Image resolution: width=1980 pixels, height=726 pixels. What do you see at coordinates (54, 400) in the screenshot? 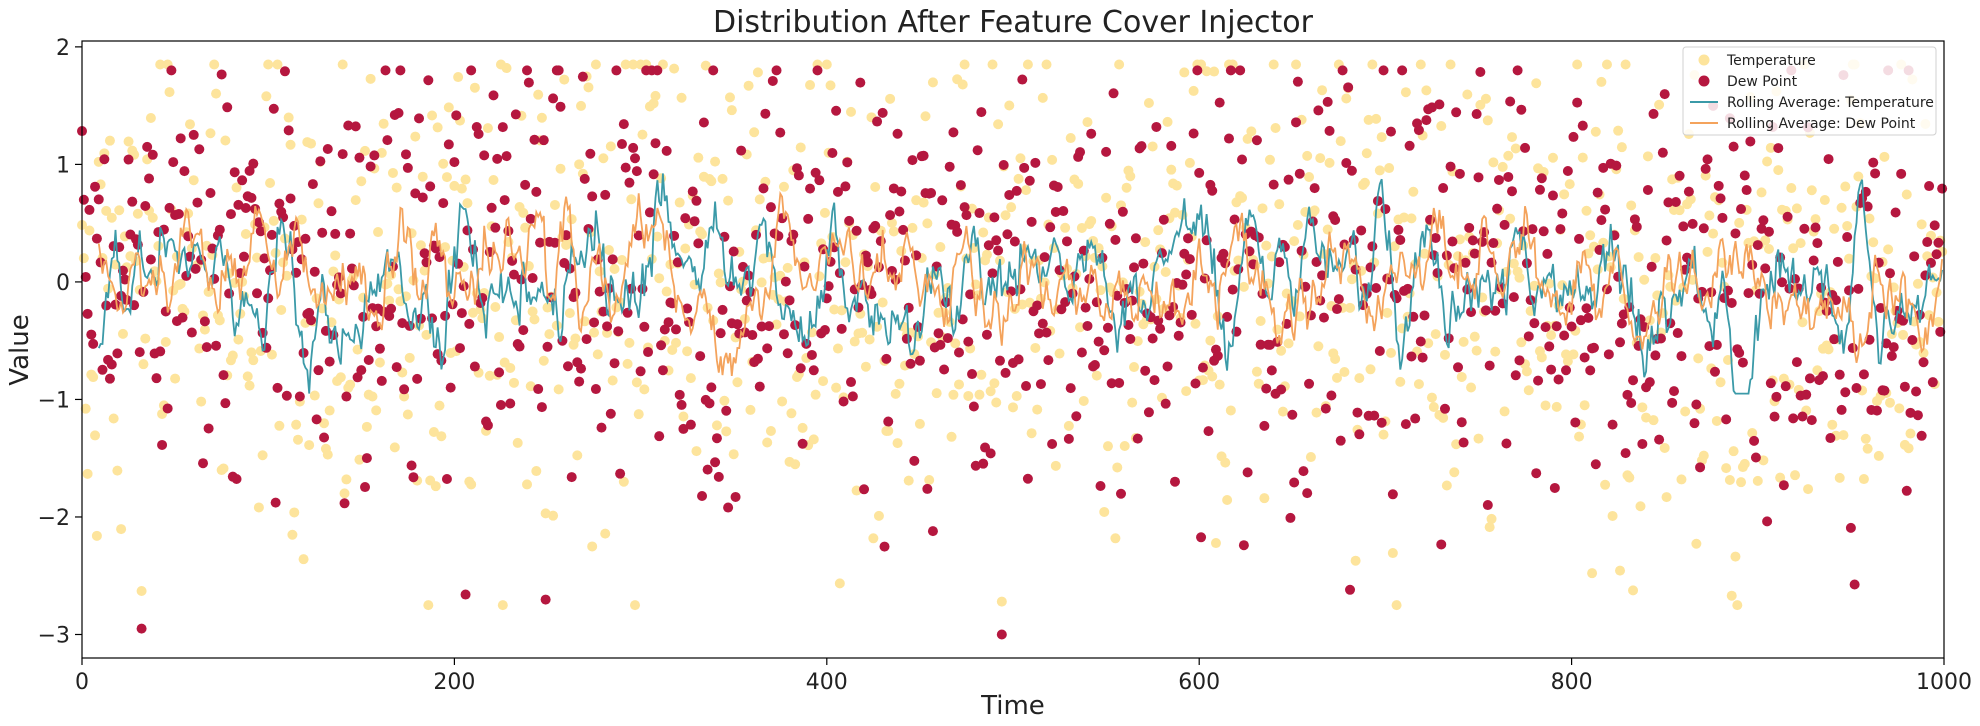
I see `y-tick-label: −1` at bounding box center [54, 400].